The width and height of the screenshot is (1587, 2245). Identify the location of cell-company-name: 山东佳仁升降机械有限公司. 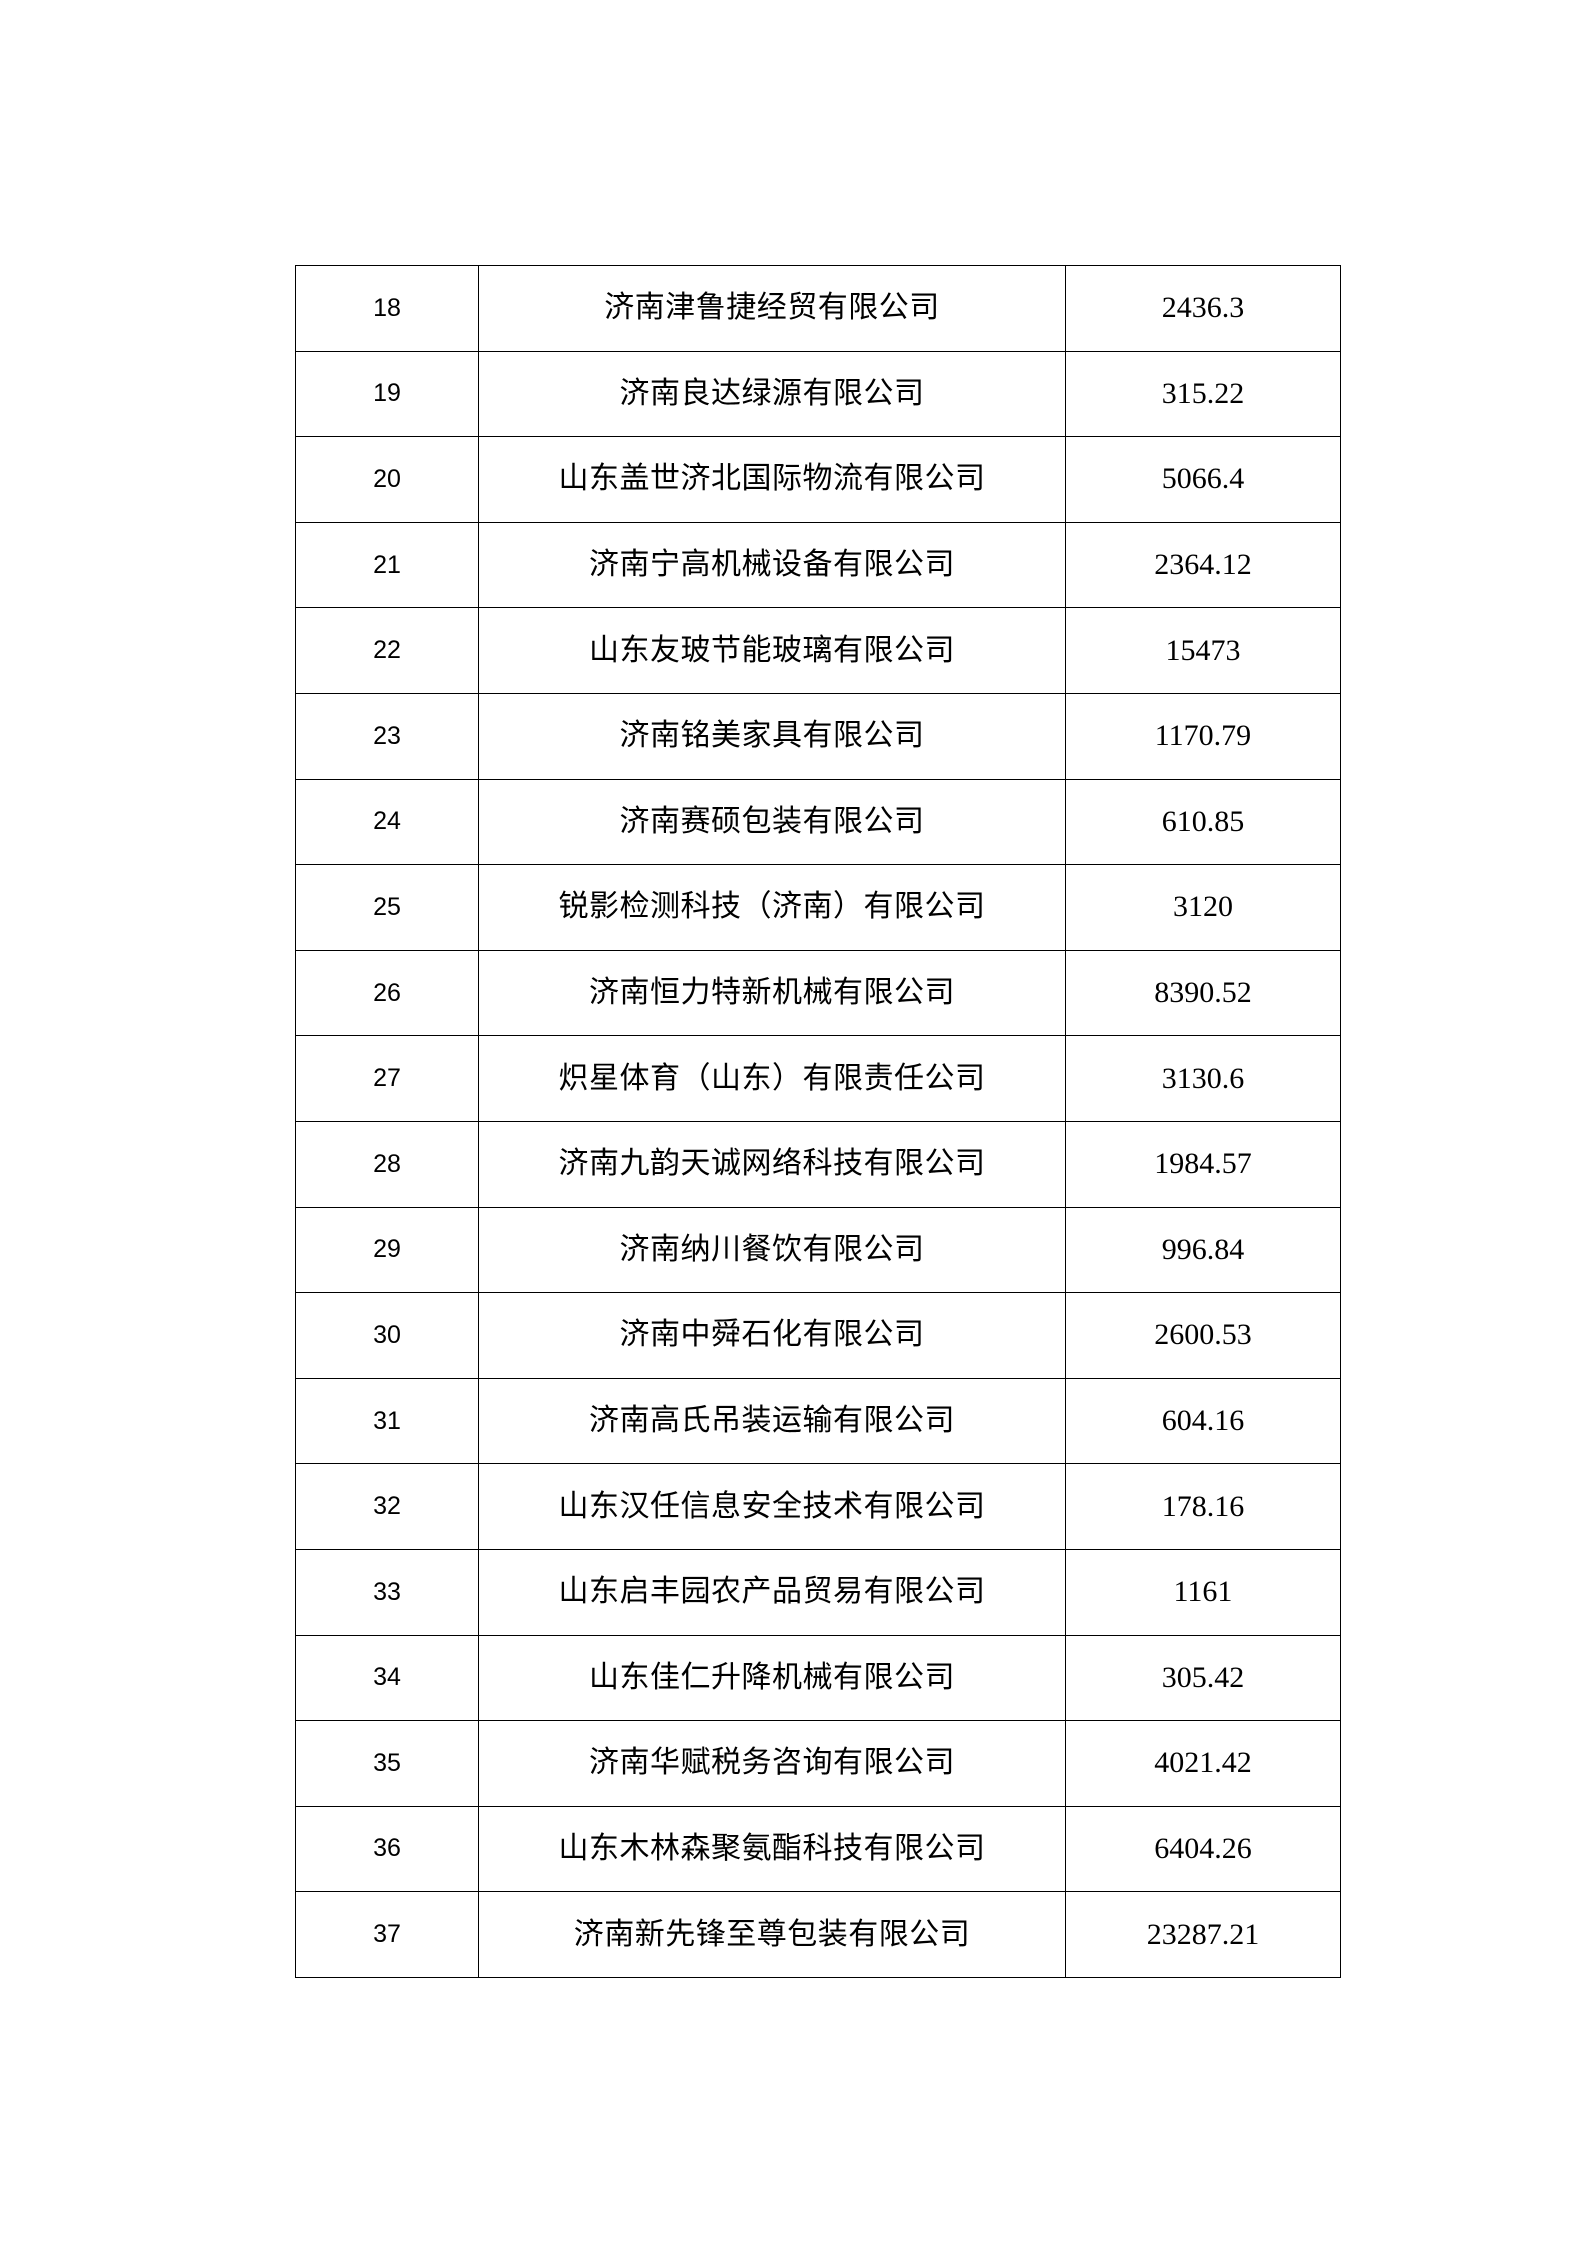
(772, 1678).